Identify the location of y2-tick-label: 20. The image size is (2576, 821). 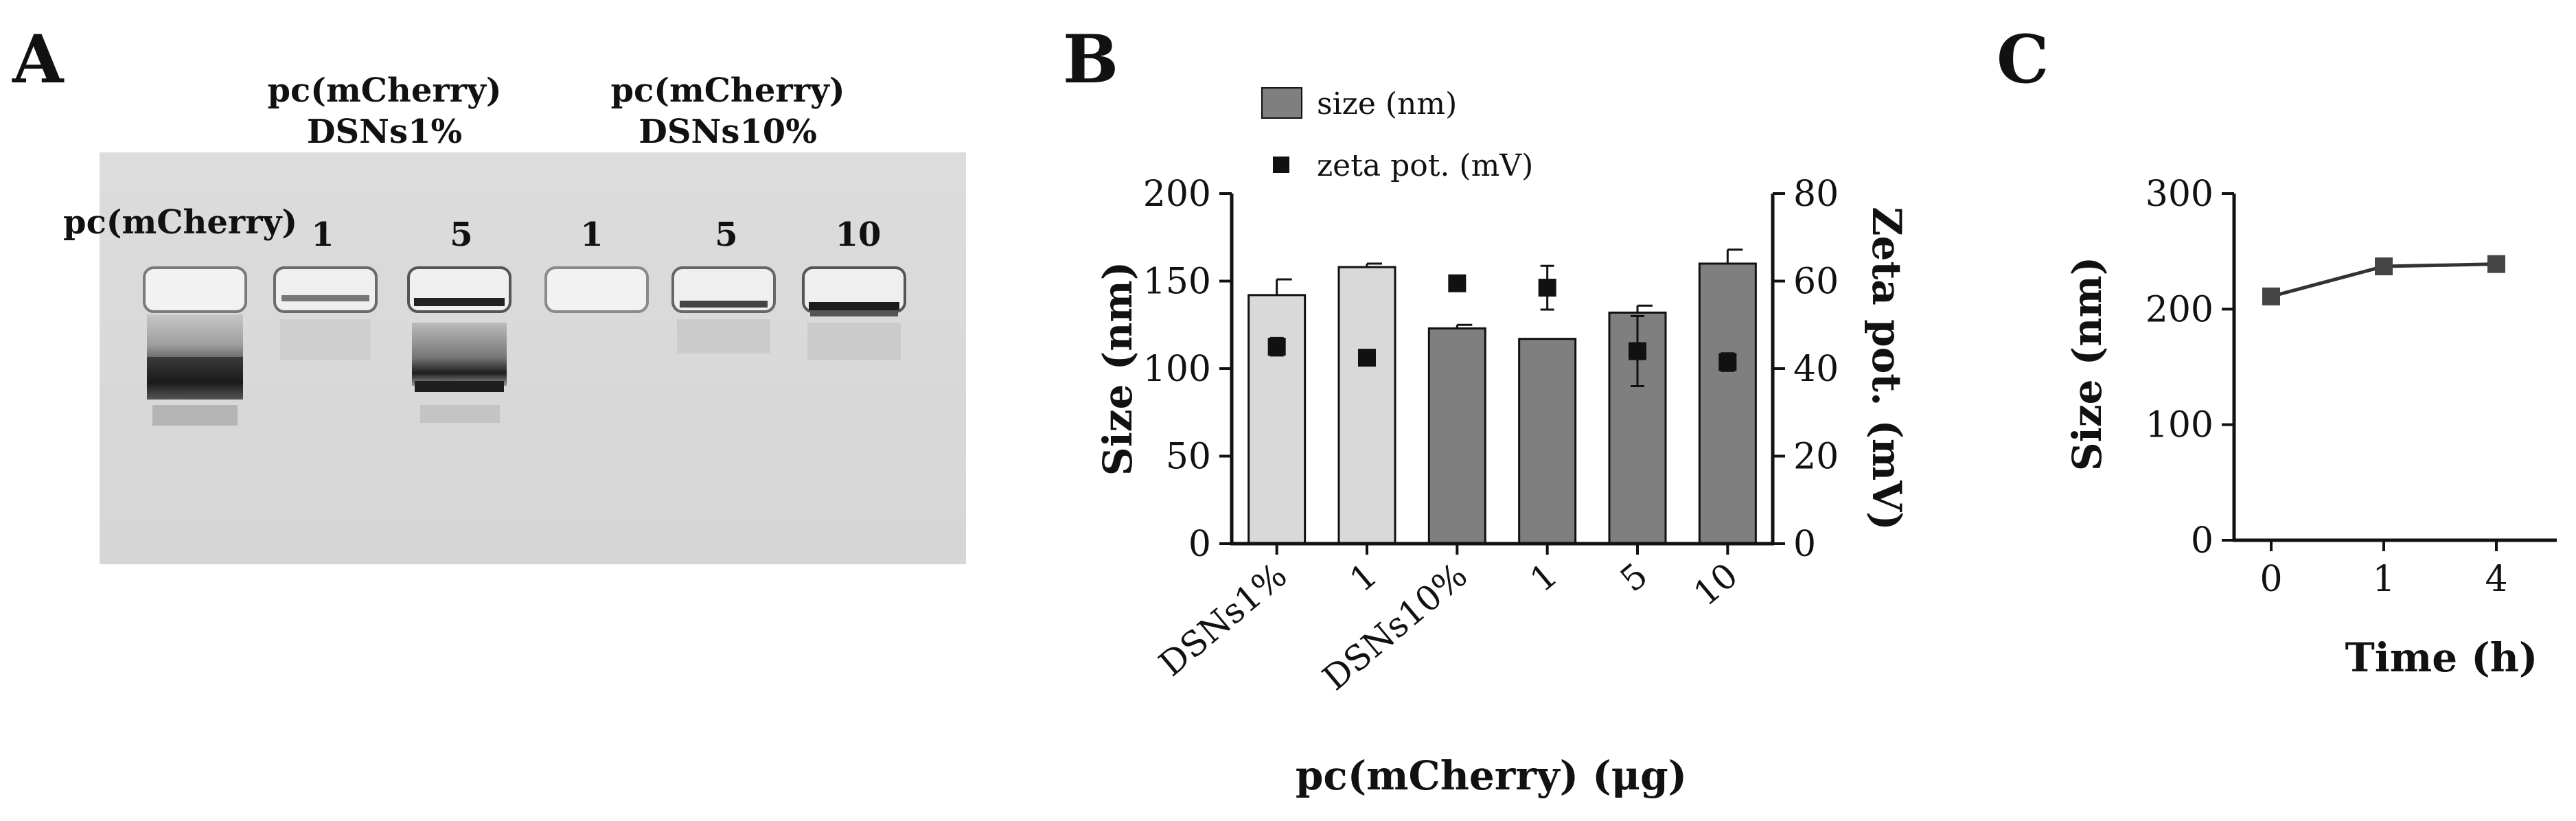
(1816, 458).